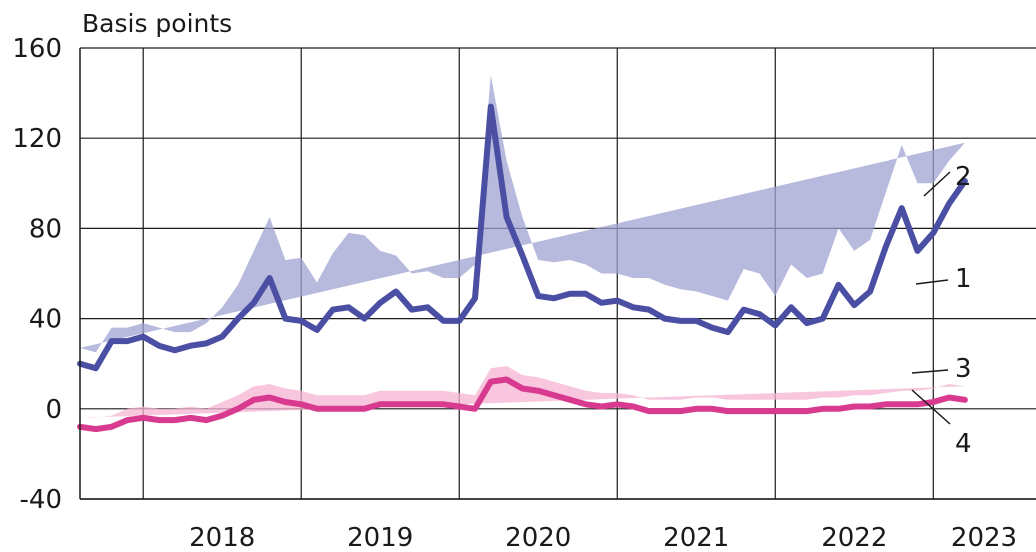 Image resolution: width=1036 pixels, height=552 pixels. Describe the element at coordinates (37, 274) in the screenshot. I see `y-tick-labels: 160 120 80 40 0 -40` at that location.